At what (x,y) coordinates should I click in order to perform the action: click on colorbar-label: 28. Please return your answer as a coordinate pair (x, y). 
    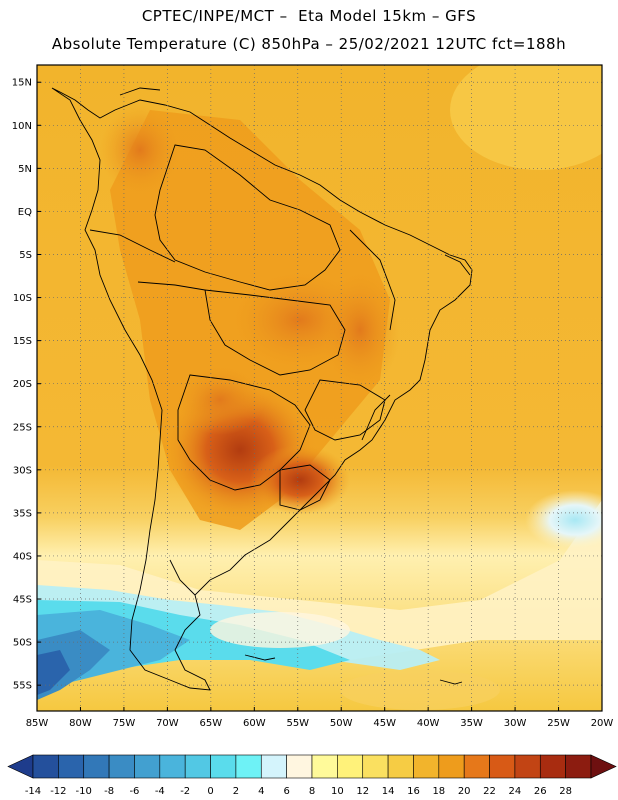
    Looking at the image, I should click on (565, 791).